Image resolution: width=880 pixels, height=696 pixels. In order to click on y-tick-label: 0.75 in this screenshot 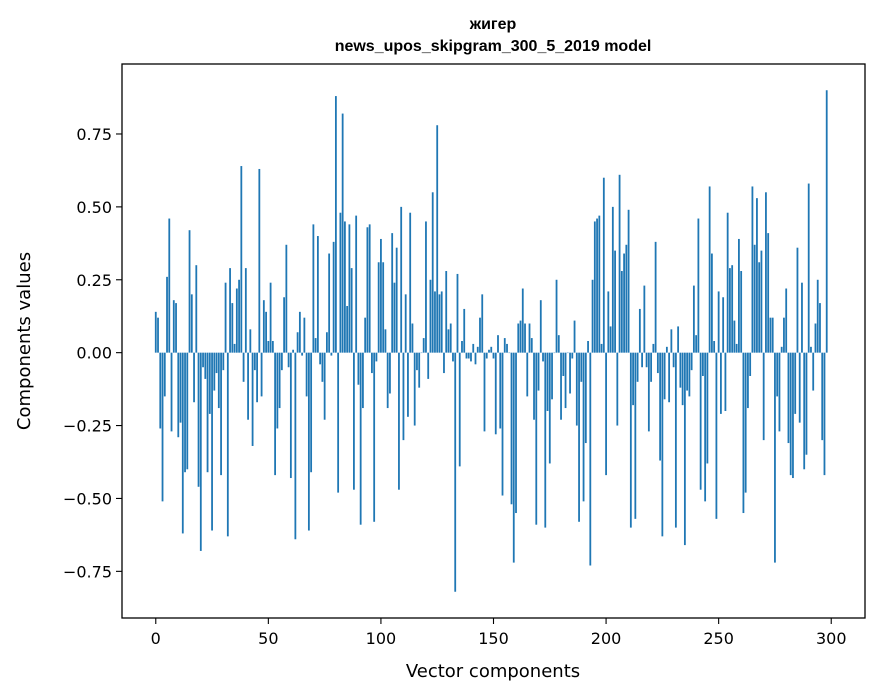, I will do `click(94, 134)`.